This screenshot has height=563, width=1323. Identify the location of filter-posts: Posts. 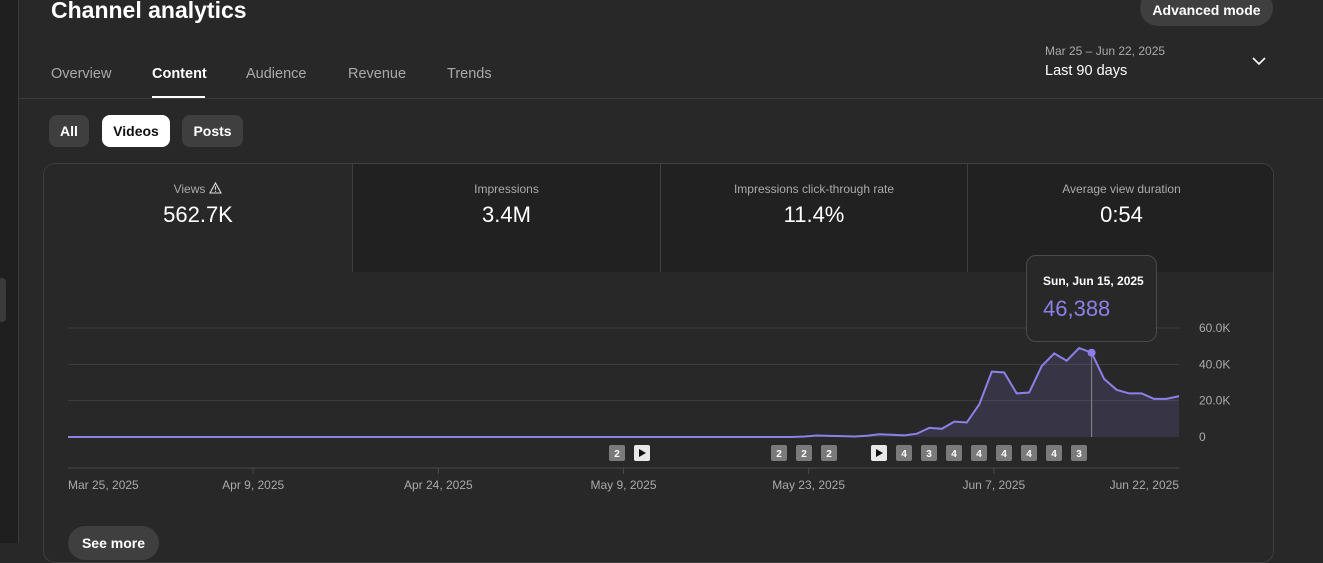
(212, 131).